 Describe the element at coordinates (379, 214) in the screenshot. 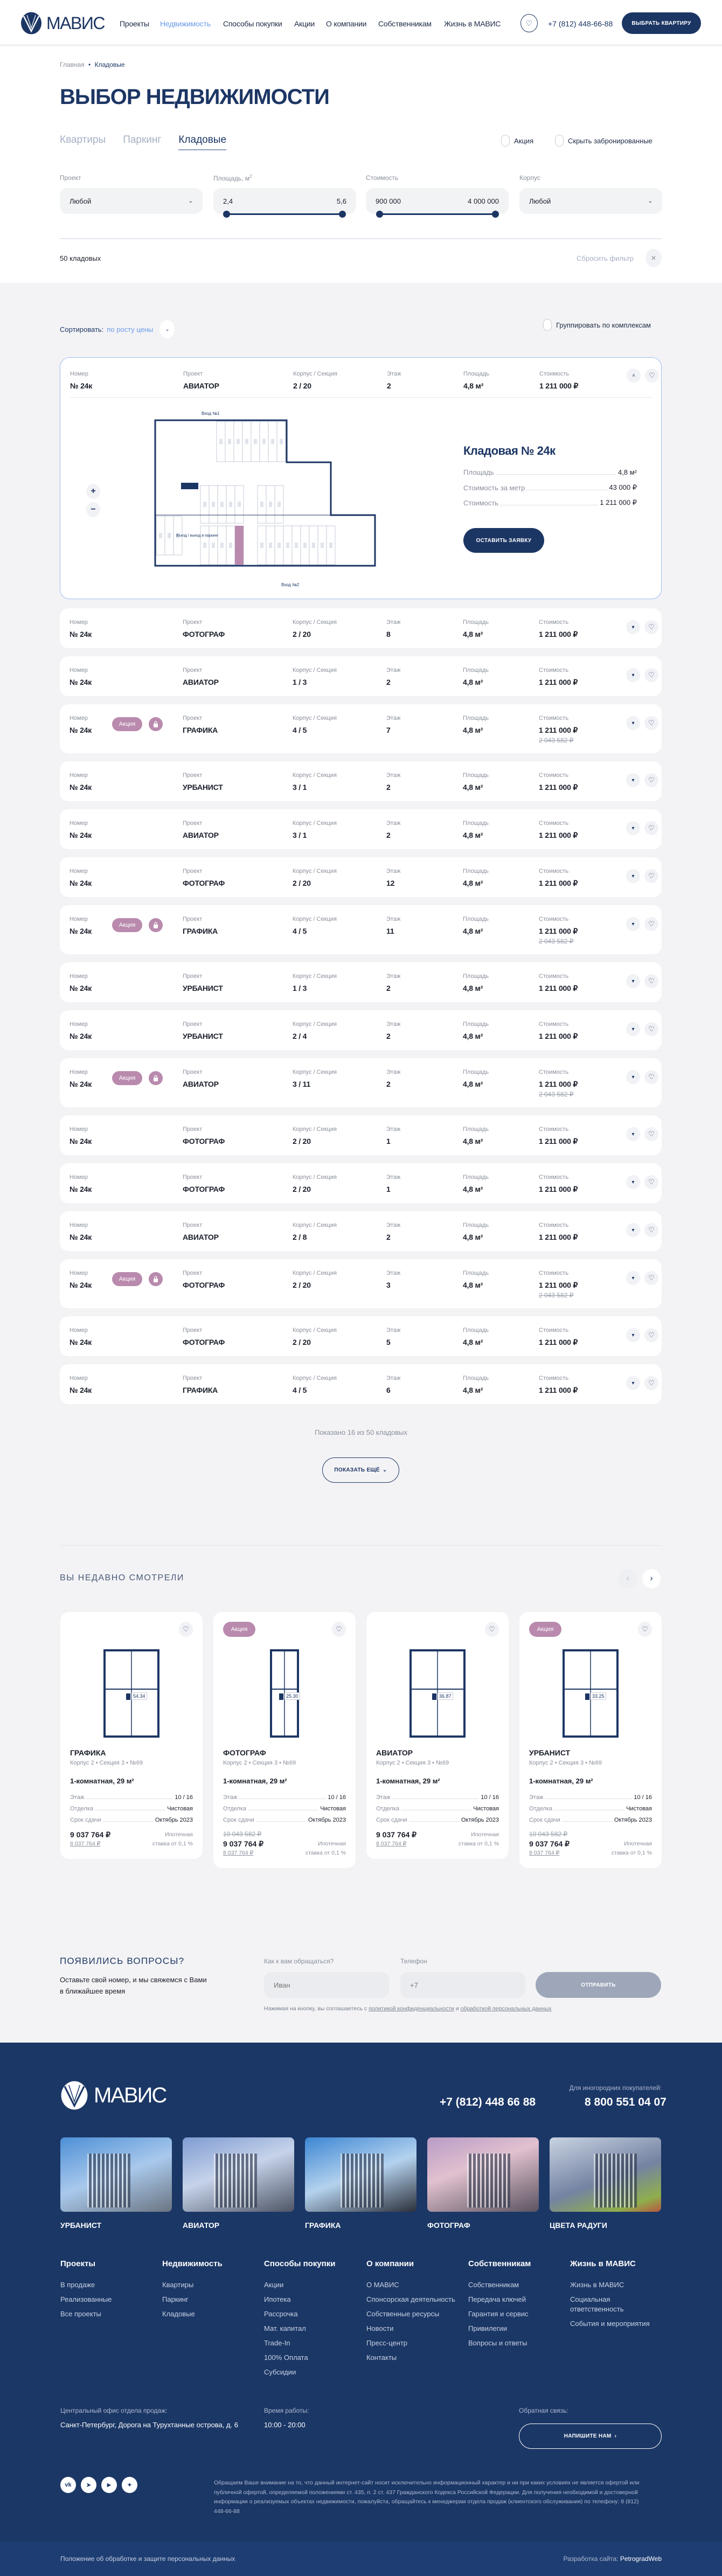

I see `price-slider-min-handle` at that location.